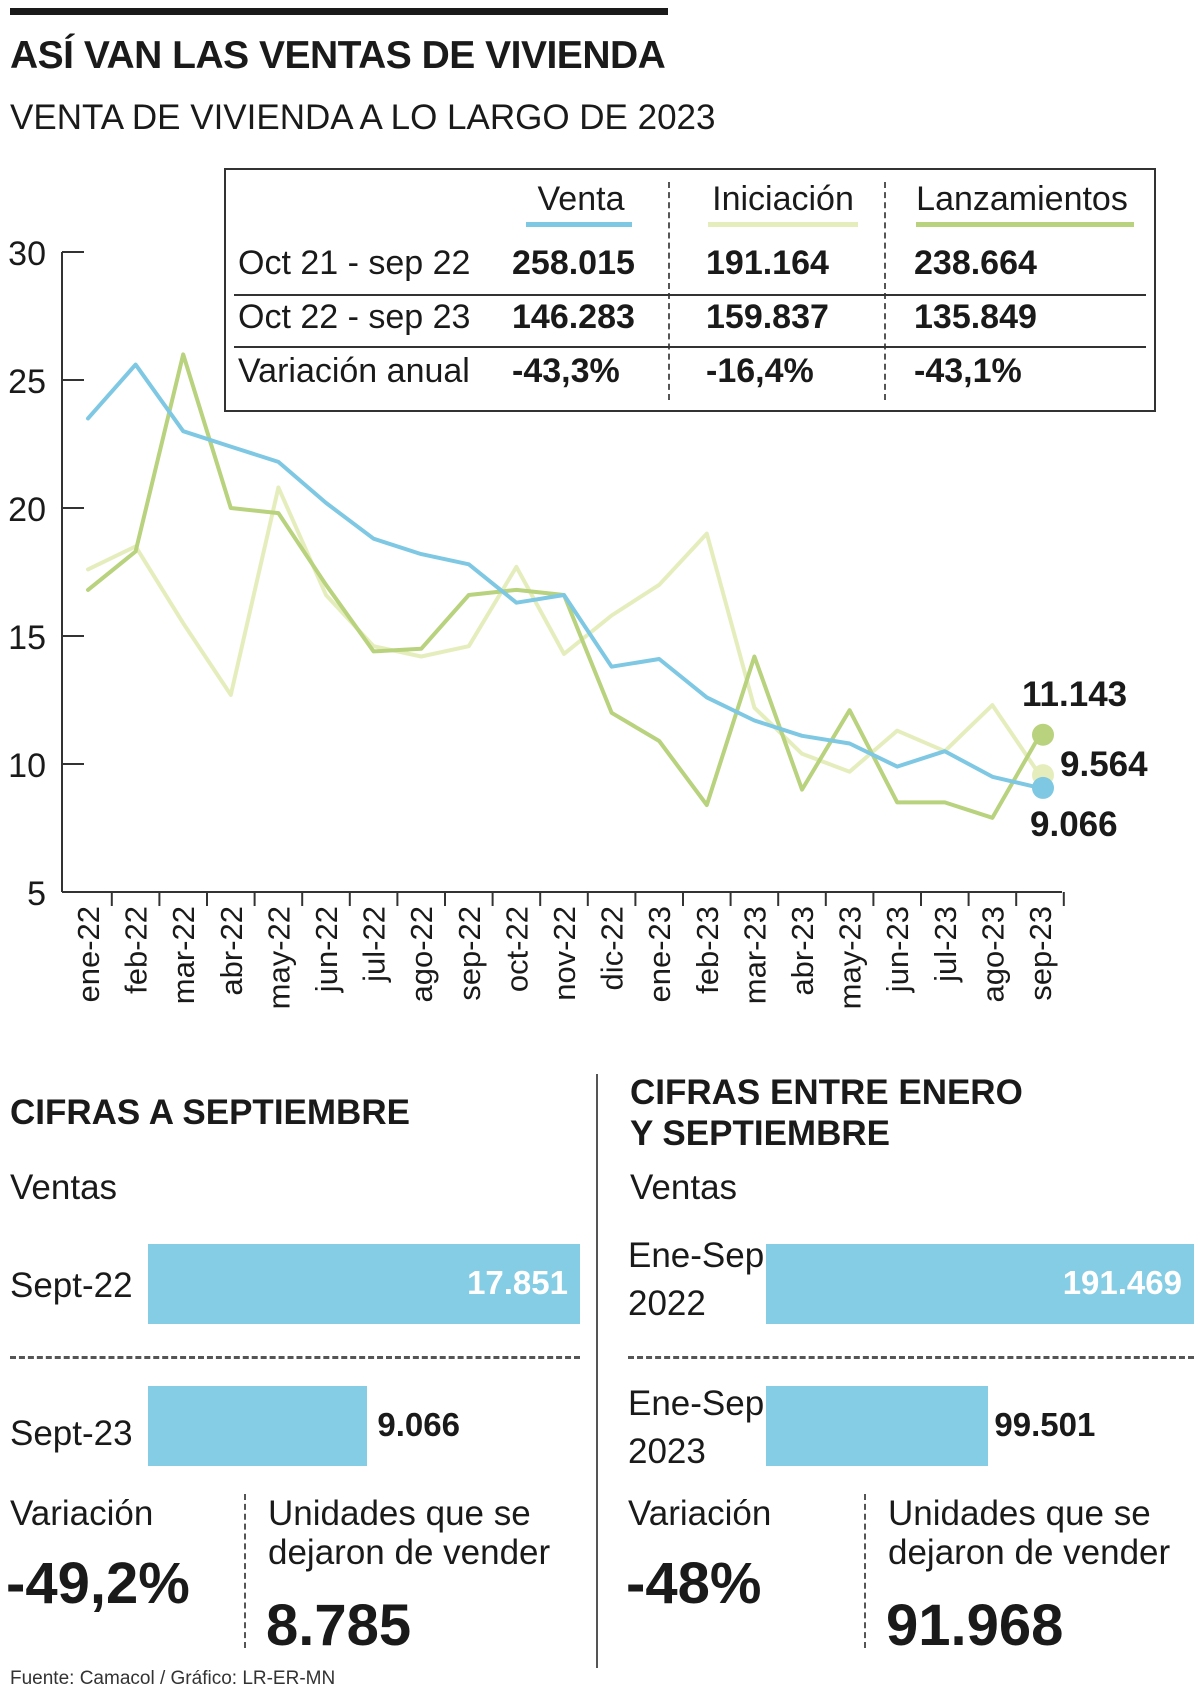 The width and height of the screenshot is (1200, 1696). Describe the element at coordinates (421, 954) in the screenshot. I see `x-tick-label: ago-22` at that location.